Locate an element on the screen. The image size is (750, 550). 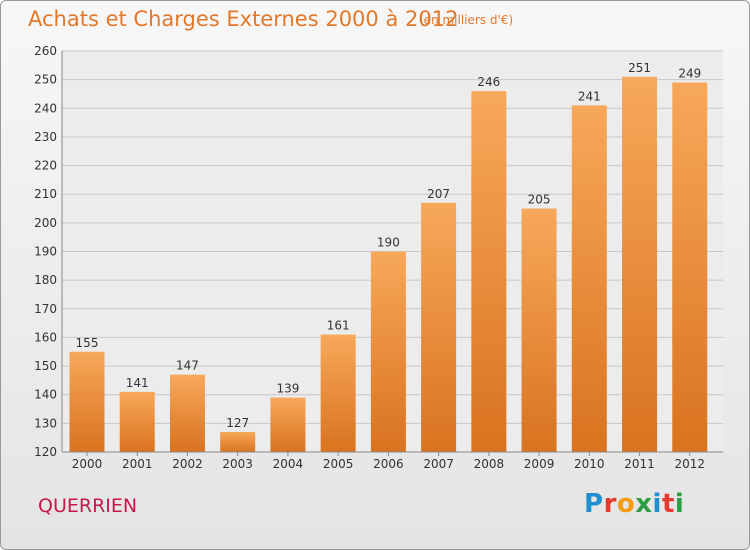
logo-letter: P is located at coordinates (594, 504).